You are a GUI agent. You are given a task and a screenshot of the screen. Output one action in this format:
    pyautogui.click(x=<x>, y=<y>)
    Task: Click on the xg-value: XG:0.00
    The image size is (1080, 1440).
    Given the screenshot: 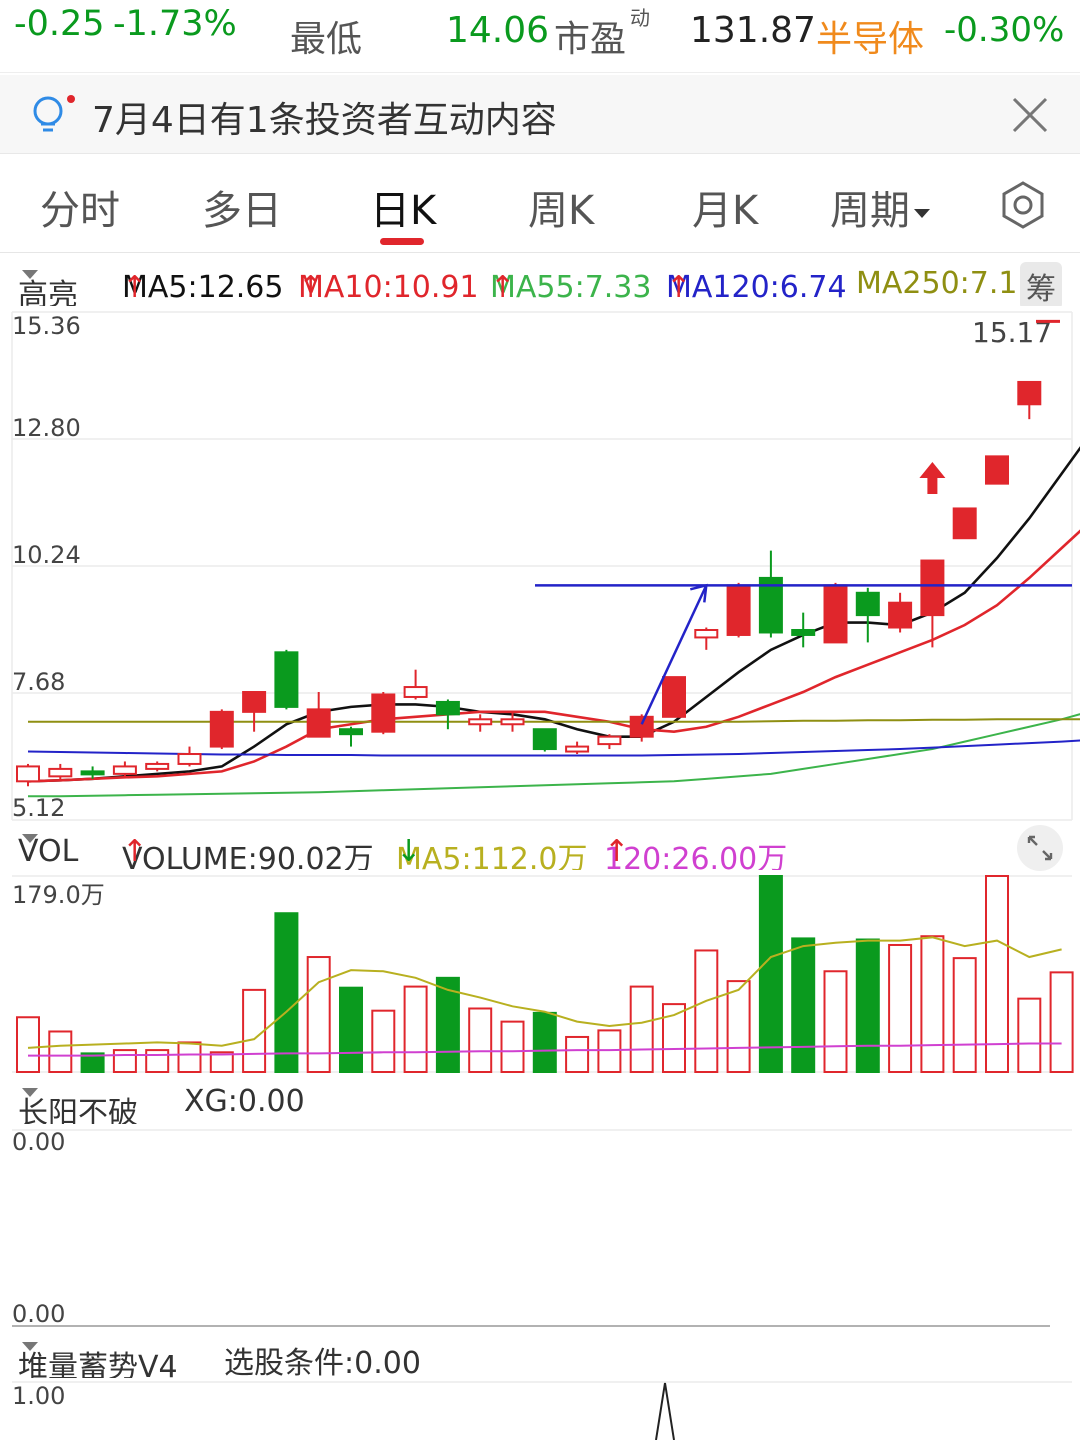 What is the action you would take?
    pyautogui.click(x=244, y=1101)
    